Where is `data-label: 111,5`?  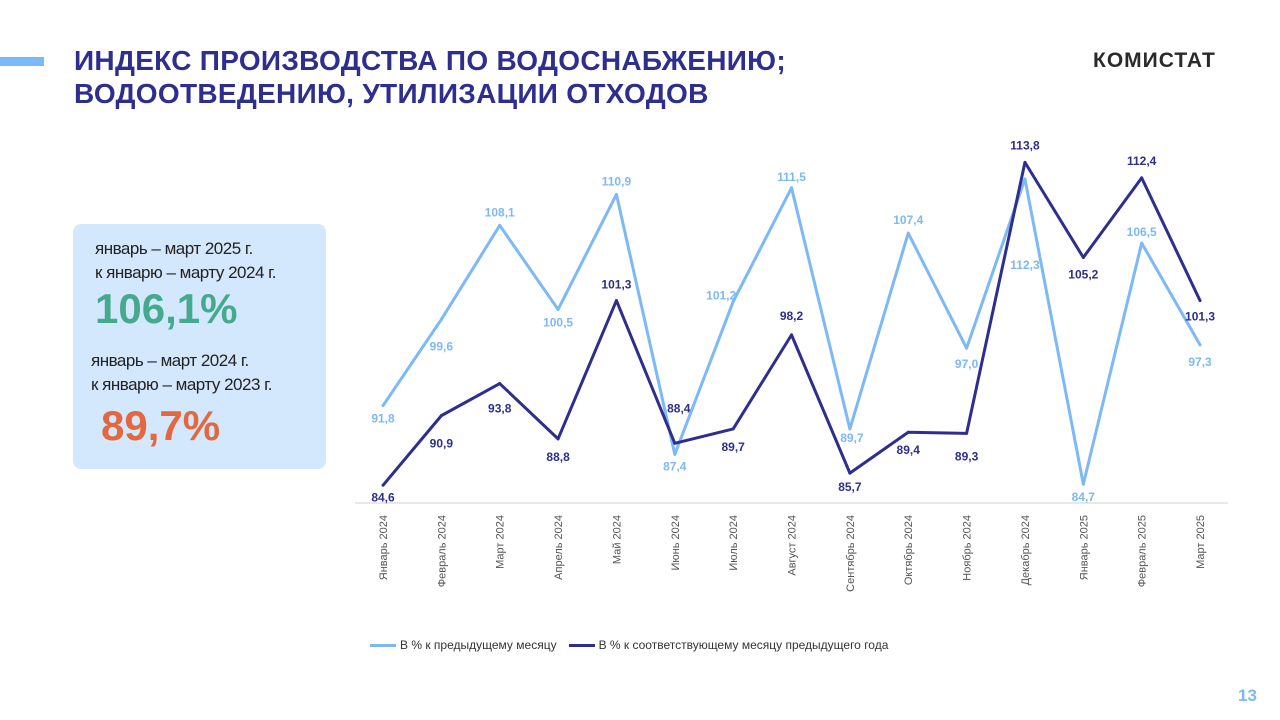 data-label: 111,5 is located at coordinates (791, 177).